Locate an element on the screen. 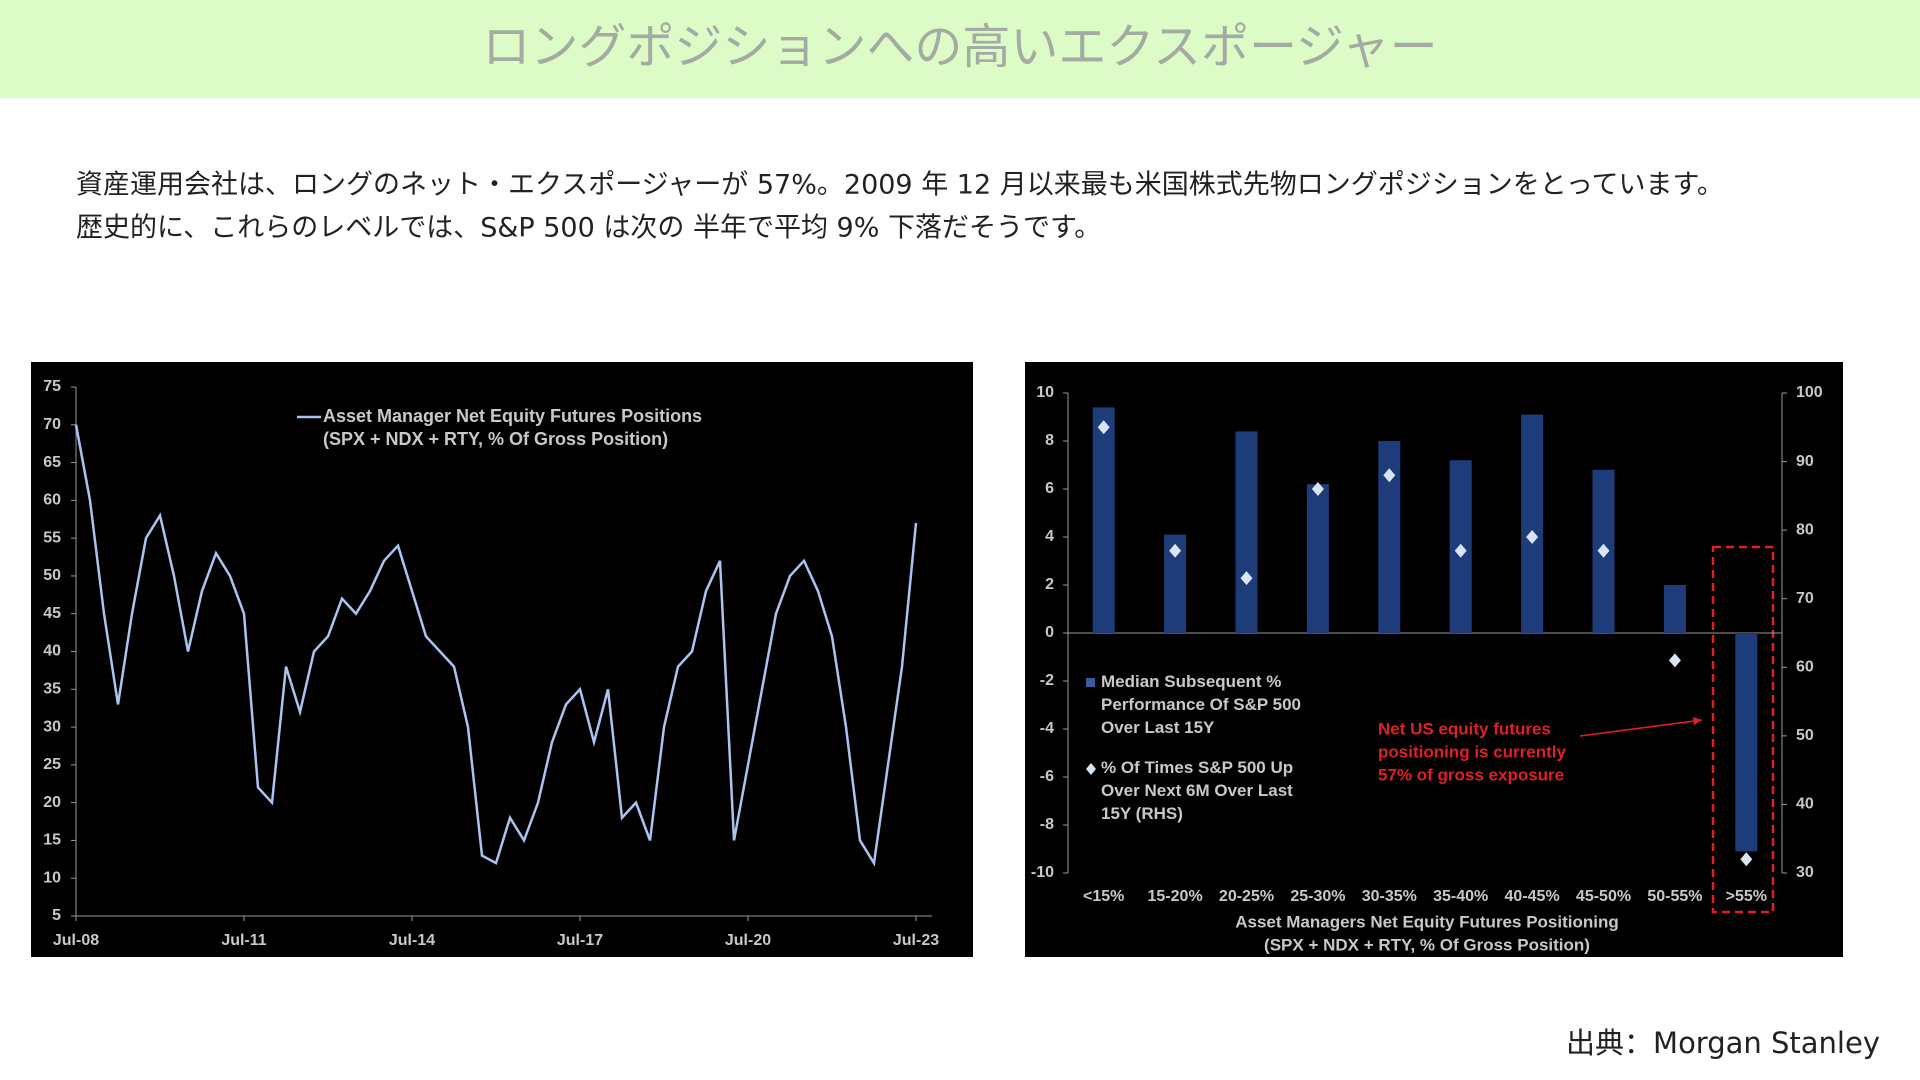 The image size is (1920, 1080). x-tick-label: 20-25% is located at coordinates (1246, 896).